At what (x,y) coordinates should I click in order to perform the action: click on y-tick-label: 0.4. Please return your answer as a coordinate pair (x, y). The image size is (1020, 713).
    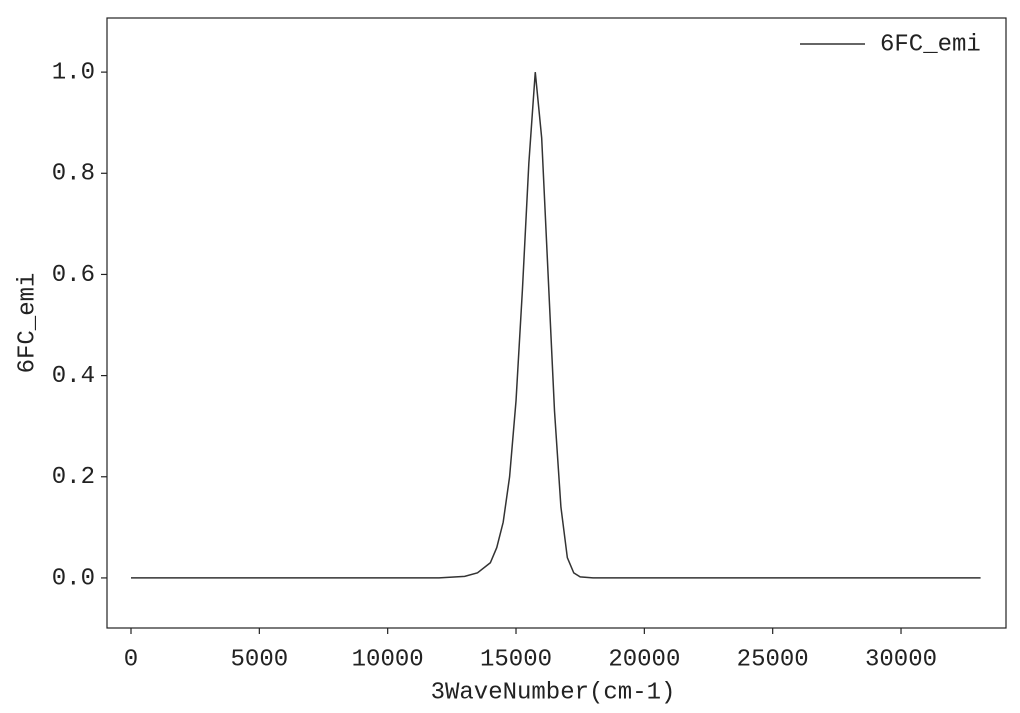
    Looking at the image, I should click on (73, 376).